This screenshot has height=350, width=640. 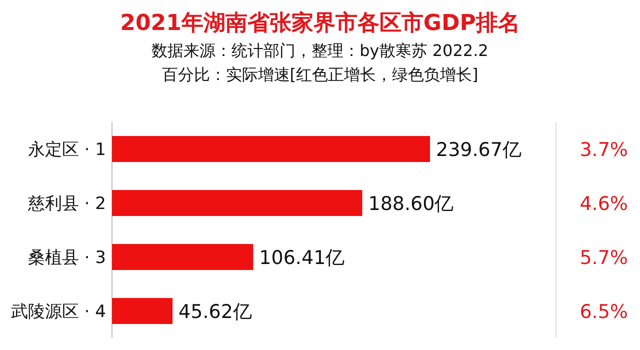 What do you see at coordinates (66, 204) in the screenshot?
I see `y-tick-label: 慈利县 · 2` at bounding box center [66, 204].